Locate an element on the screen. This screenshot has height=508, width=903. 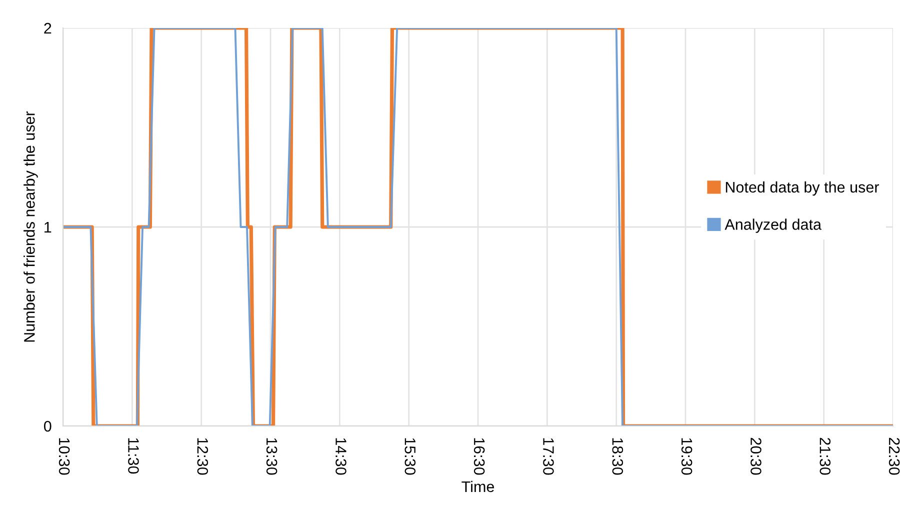
x-tick-label: 19:30 is located at coordinates (686, 456).